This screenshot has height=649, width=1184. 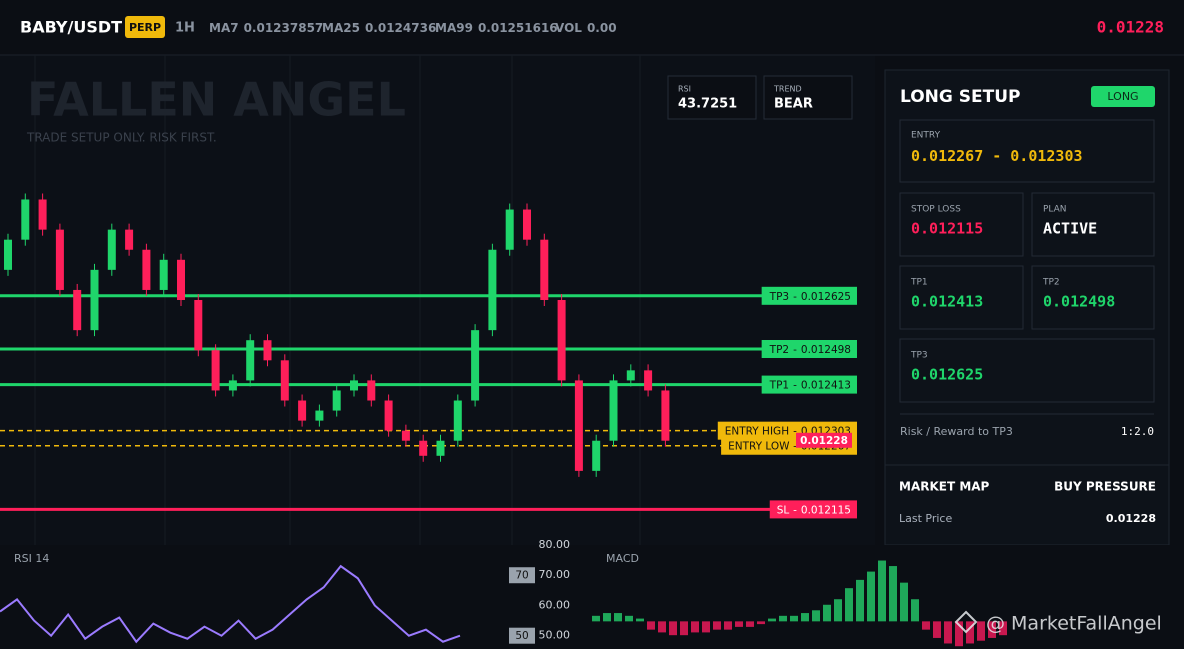 I want to click on rsi-tick-label: 60.00, so click(x=555, y=604).